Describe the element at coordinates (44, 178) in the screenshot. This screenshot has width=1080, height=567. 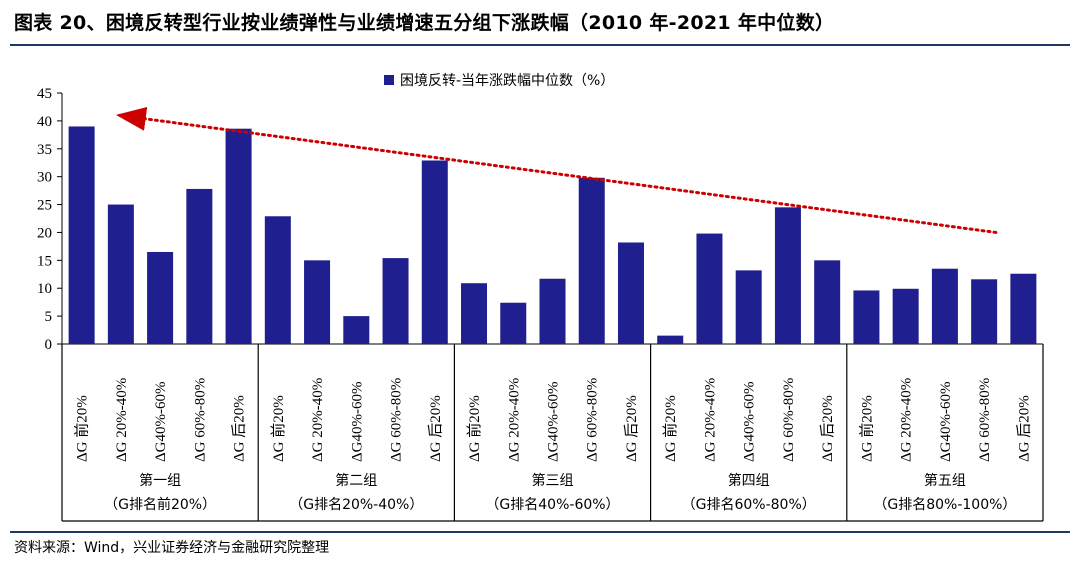
I see `y-tick-label: 30` at that location.